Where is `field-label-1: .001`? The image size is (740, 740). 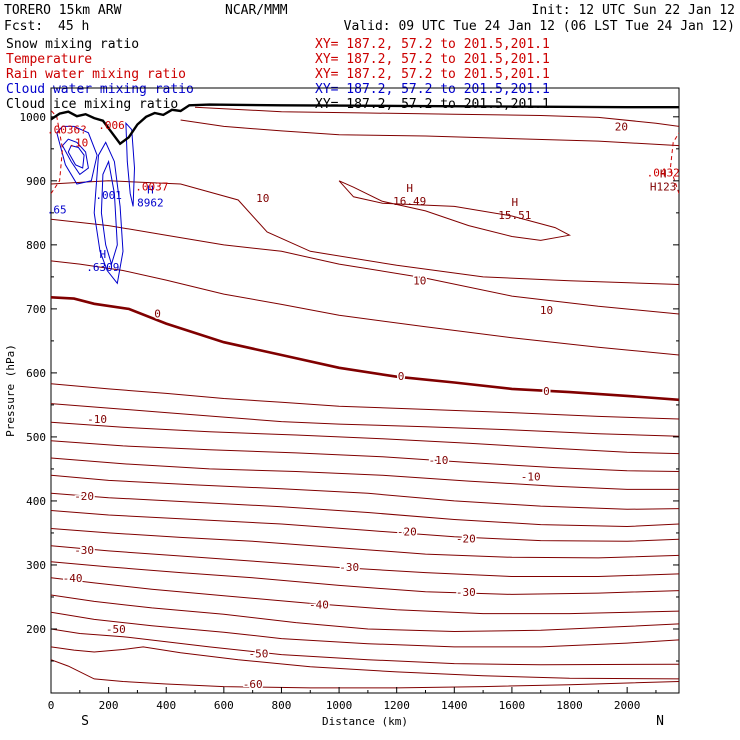 field-label-1: .001 is located at coordinates (108, 195).